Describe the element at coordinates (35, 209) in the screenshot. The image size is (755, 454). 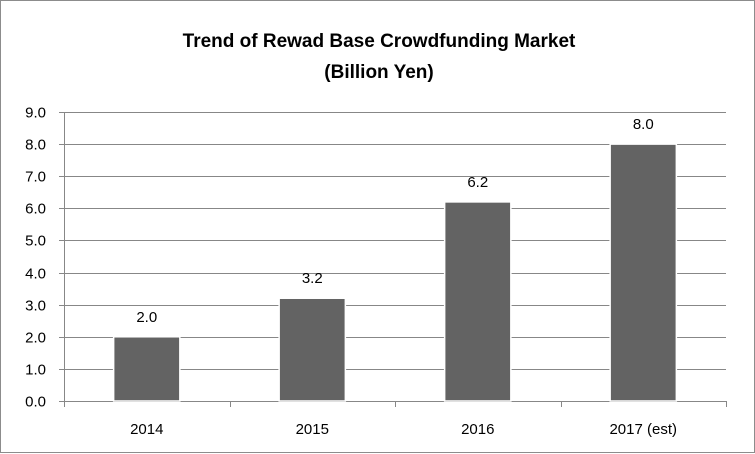
I see `y-tick-label: 6.0` at that location.